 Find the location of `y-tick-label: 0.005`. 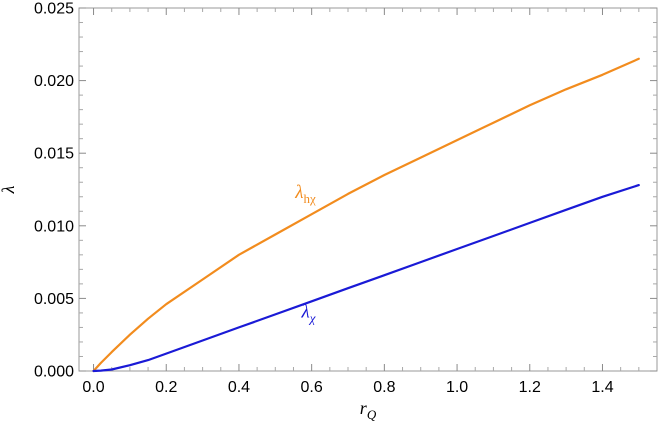

y-tick-label: 0.005 is located at coordinates (54, 299).